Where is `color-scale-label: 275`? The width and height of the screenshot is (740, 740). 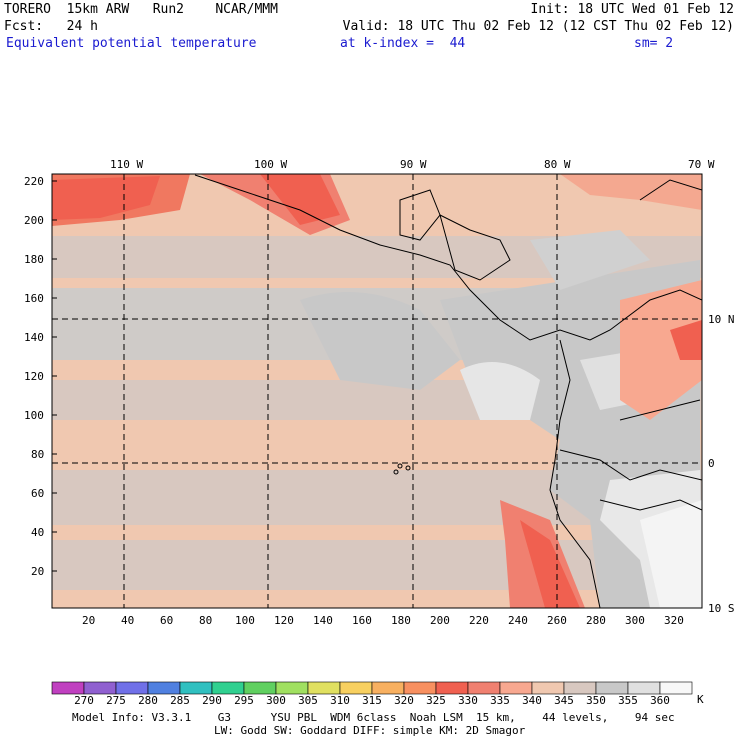
color-scale-label: 275 is located at coordinates (116, 700).